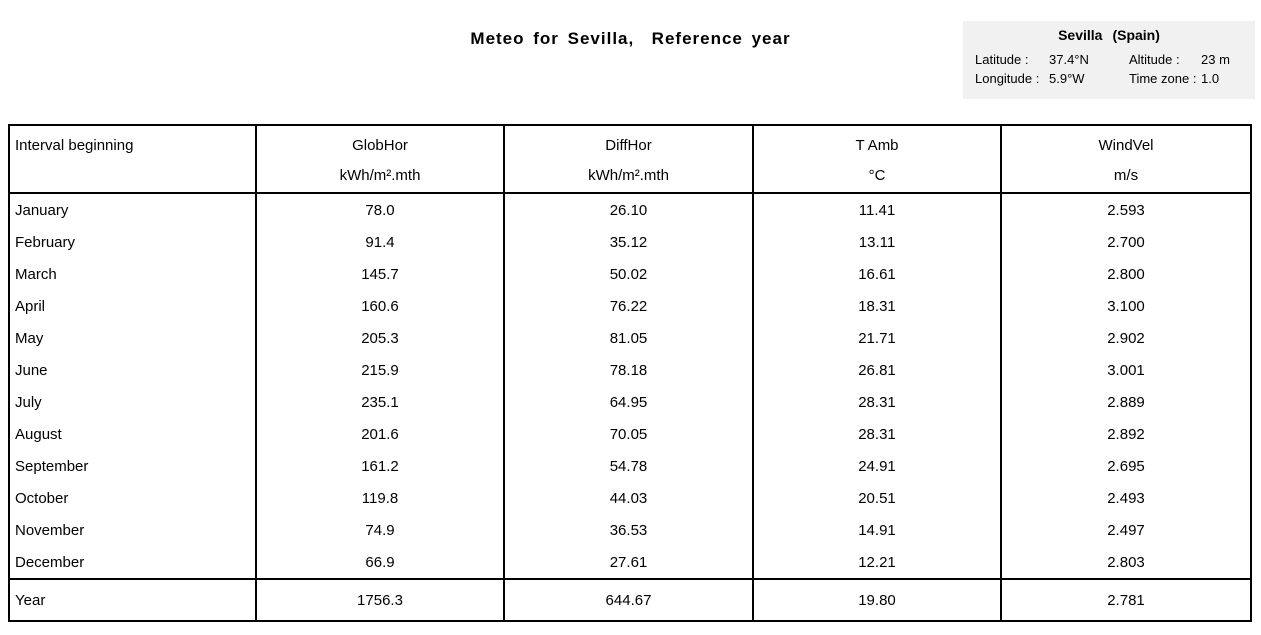 This screenshot has width=1261, height=635. What do you see at coordinates (379, 370) in the screenshot?
I see `value-cell: 215.9` at bounding box center [379, 370].